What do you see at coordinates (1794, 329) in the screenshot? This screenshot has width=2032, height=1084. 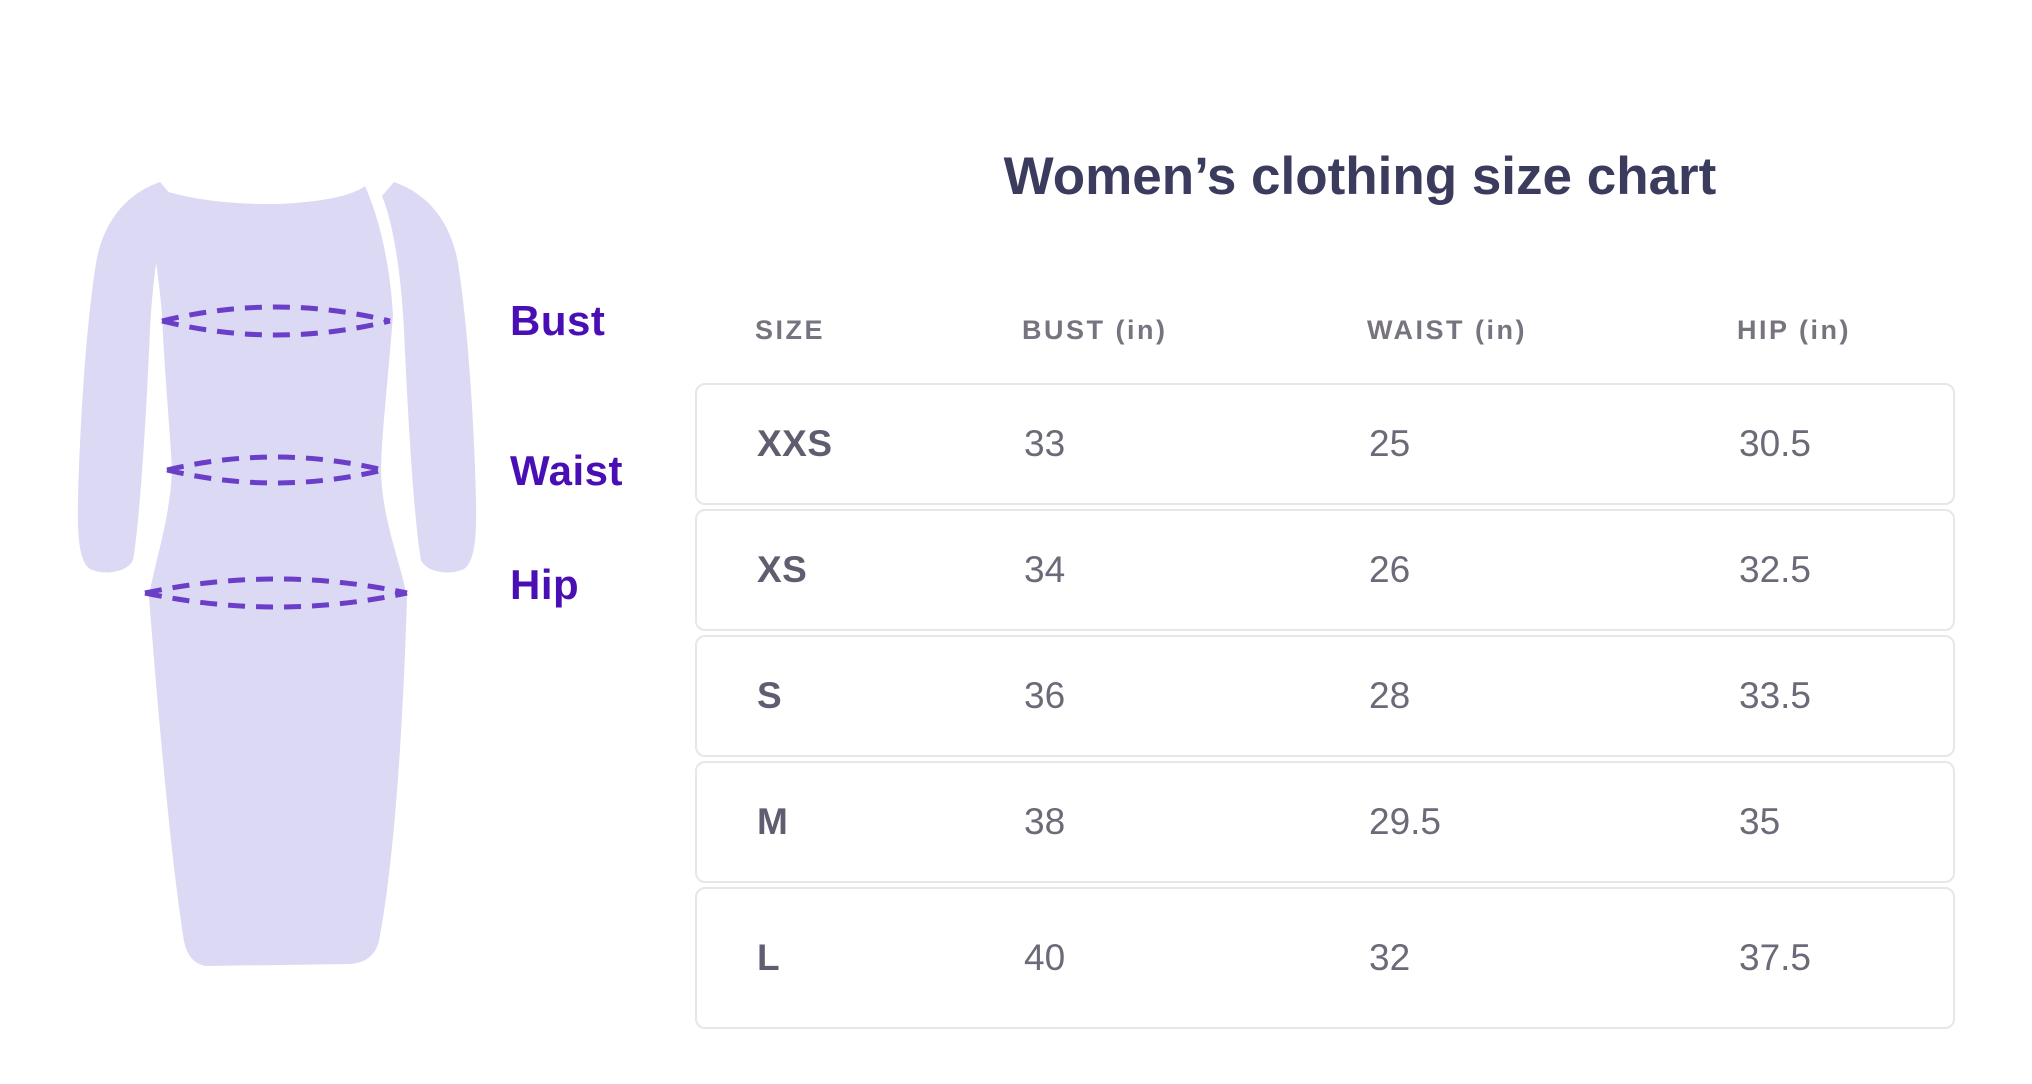 I see `column-header-hip: HIP (in)` at bounding box center [1794, 329].